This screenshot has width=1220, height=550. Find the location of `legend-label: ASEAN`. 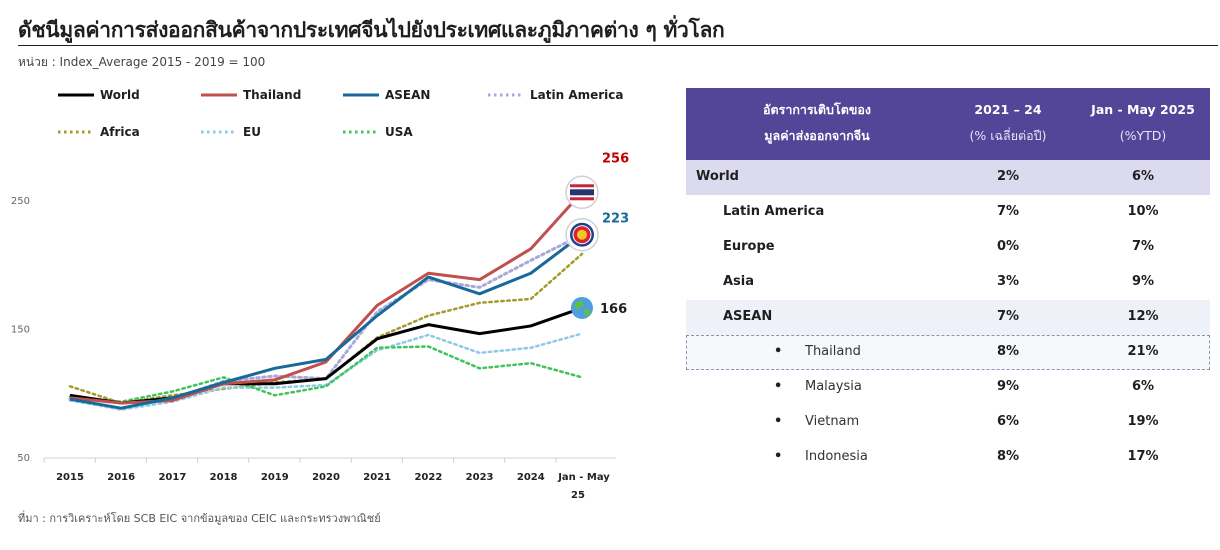

legend-label: ASEAN is located at coordinates (408, 95).